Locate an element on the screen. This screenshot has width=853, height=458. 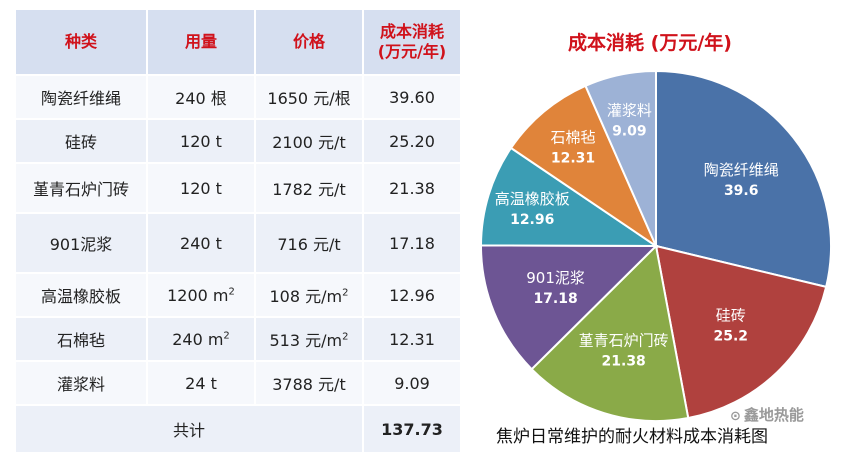
cell-price: 1782 元/t is located at coordinates (309, 188).